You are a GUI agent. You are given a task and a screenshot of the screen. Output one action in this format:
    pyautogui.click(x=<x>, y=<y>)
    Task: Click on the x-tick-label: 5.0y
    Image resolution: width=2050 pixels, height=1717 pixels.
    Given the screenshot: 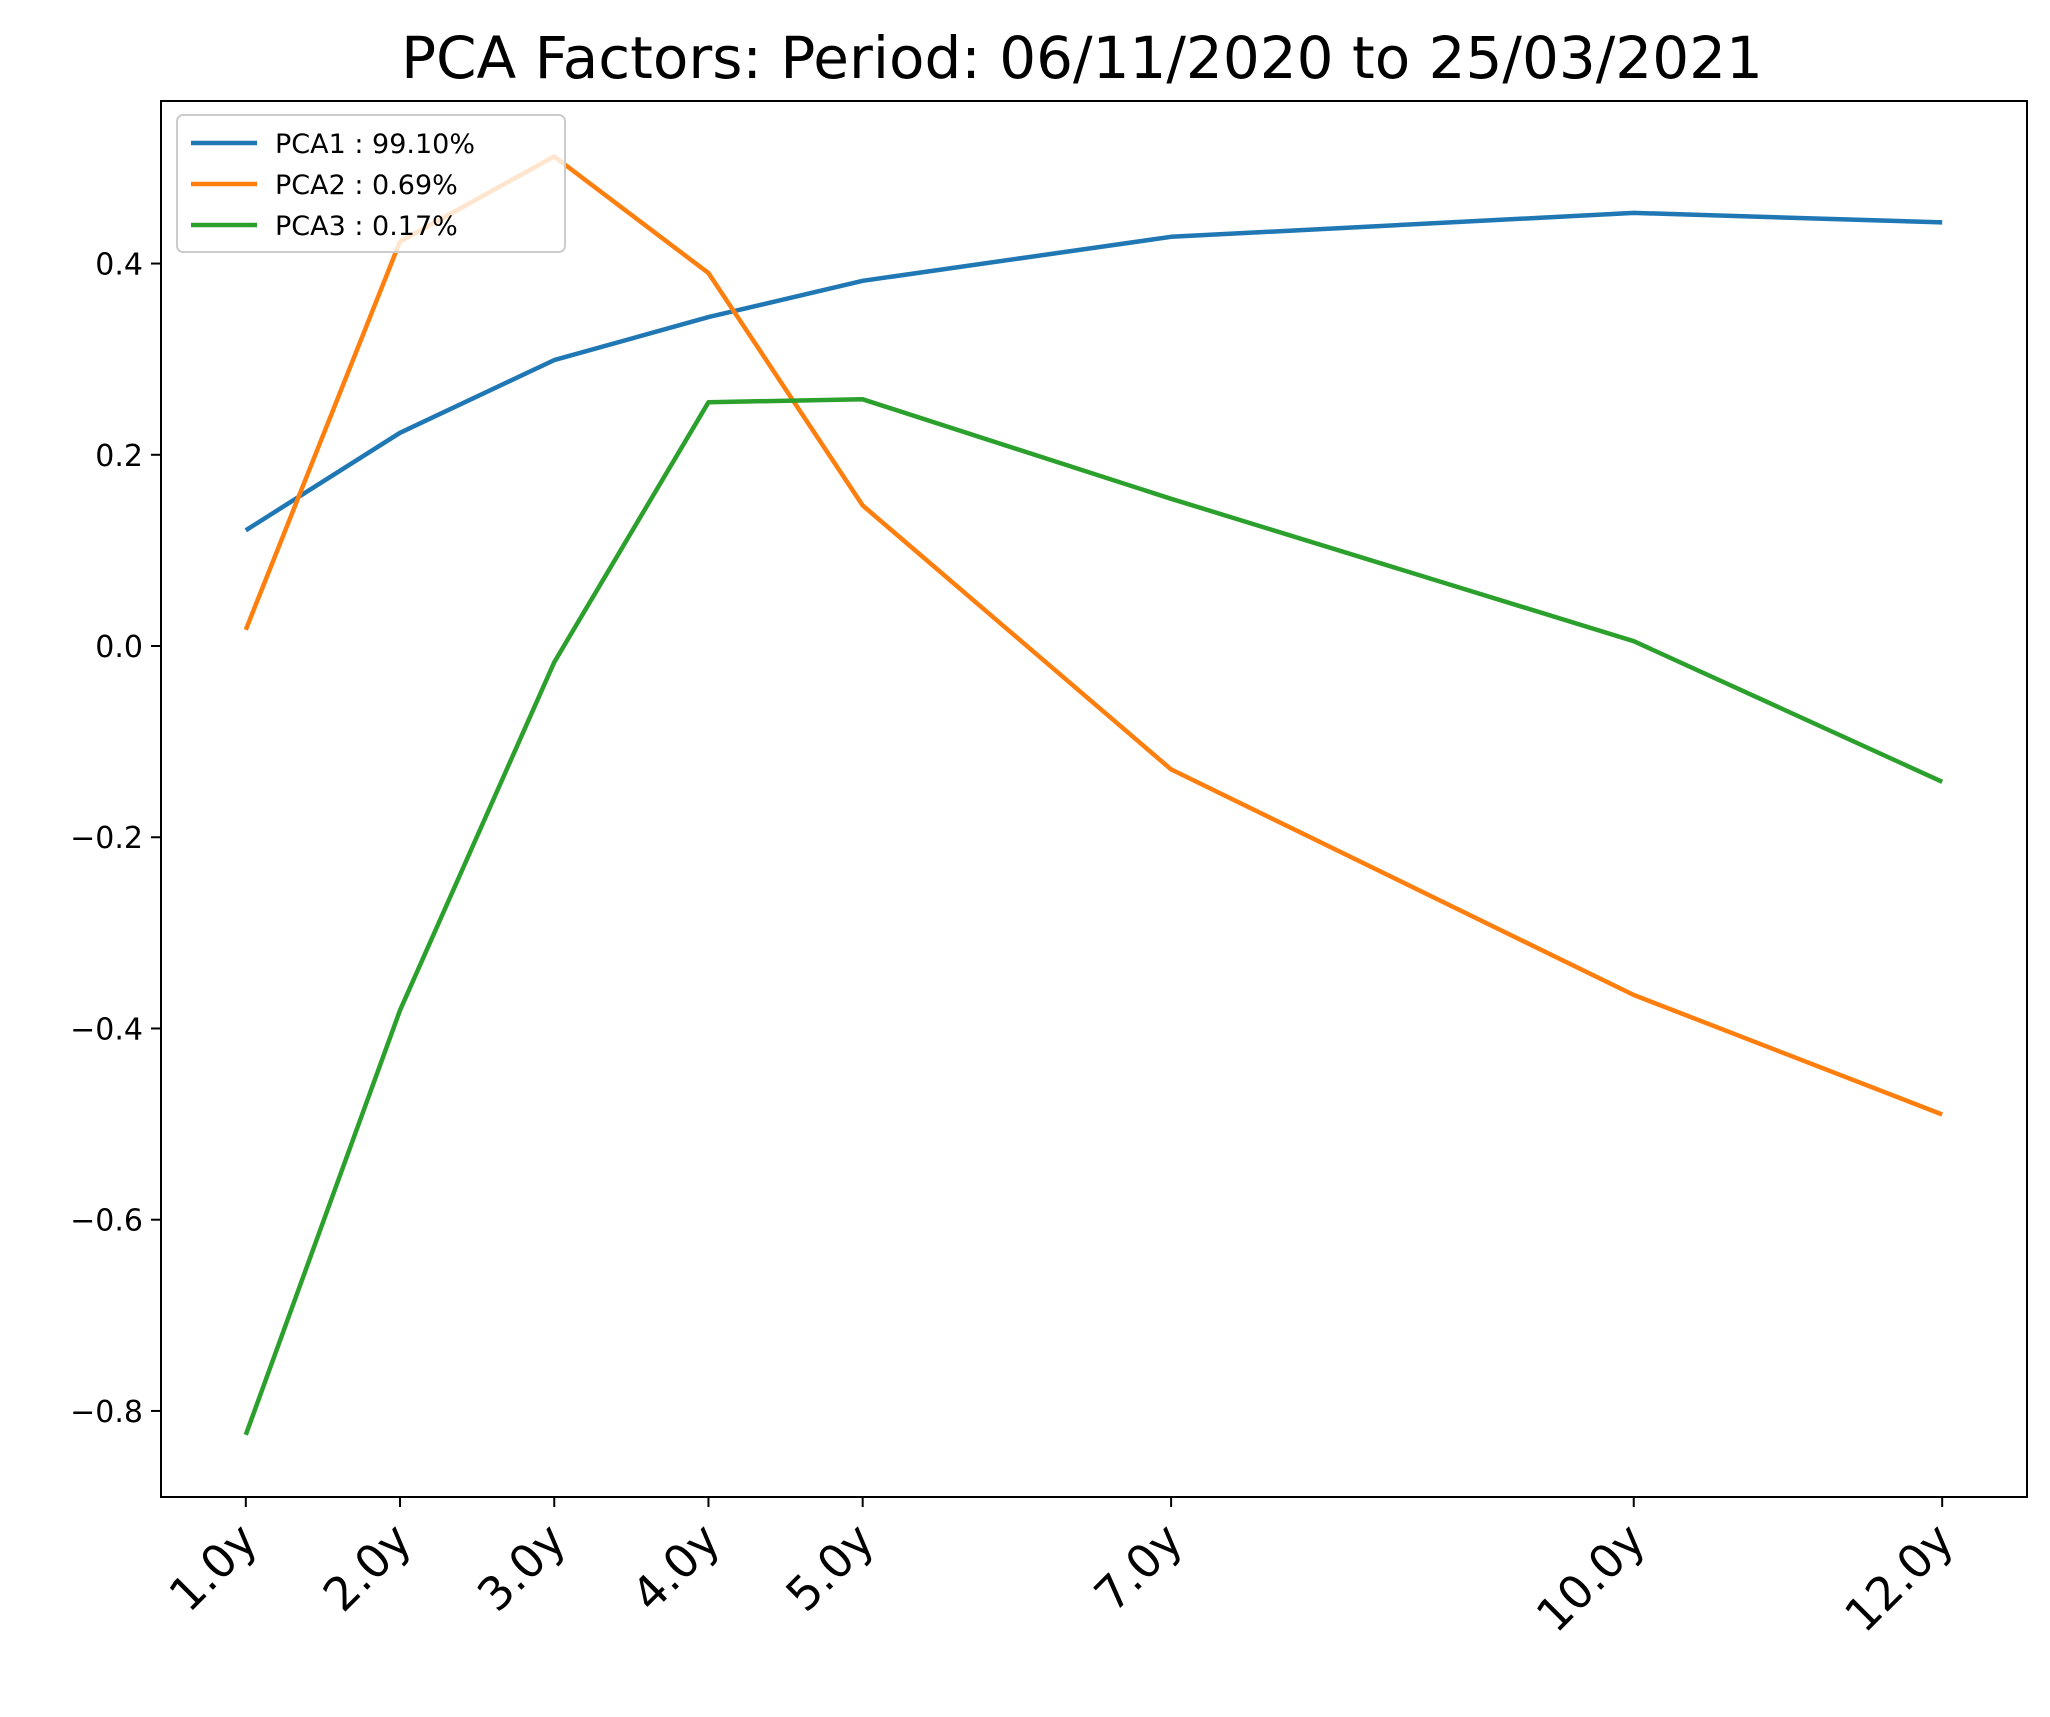 What is the action you would take?
    pyautogui.click(x=829, y=1567)
    